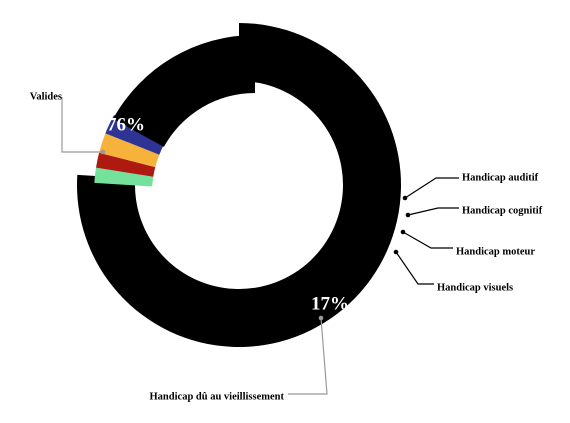 This screenshot has height=423, width=570. Describe the element at coordinates (427, 240) in the screenshot. I see `leader-line-handicap-moteur` at that location.